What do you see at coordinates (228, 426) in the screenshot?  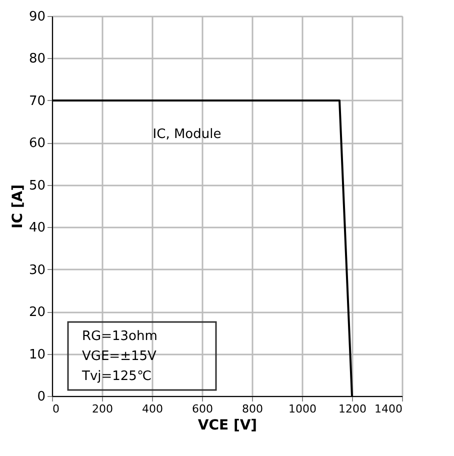 I see `x-axis-title: VCE [V]` at bounding box center [228, 426].